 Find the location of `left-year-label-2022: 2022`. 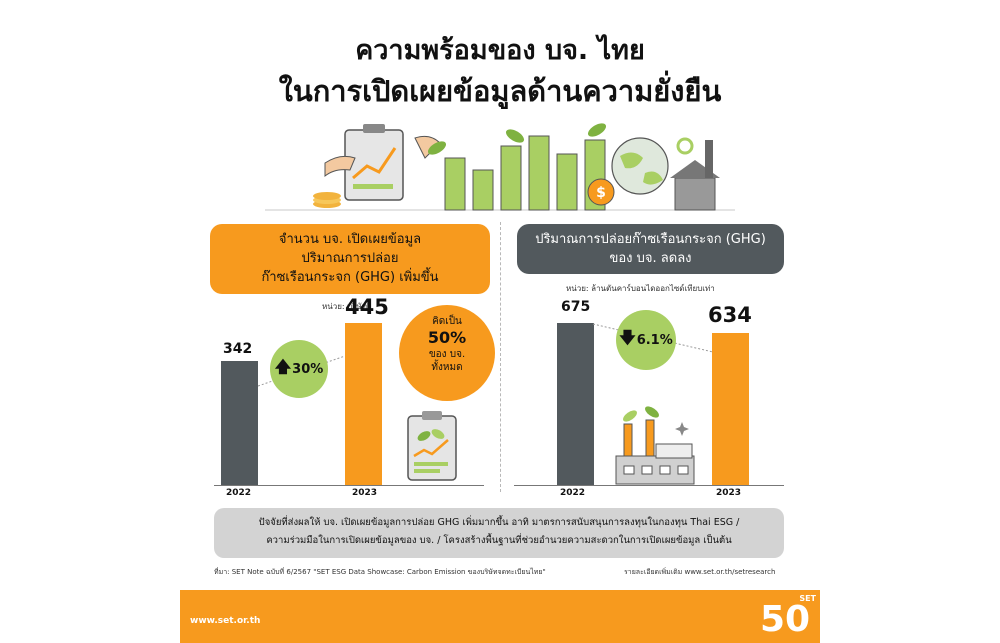

left-year-label-2022: 2022 is located at coordinates (239, 493).